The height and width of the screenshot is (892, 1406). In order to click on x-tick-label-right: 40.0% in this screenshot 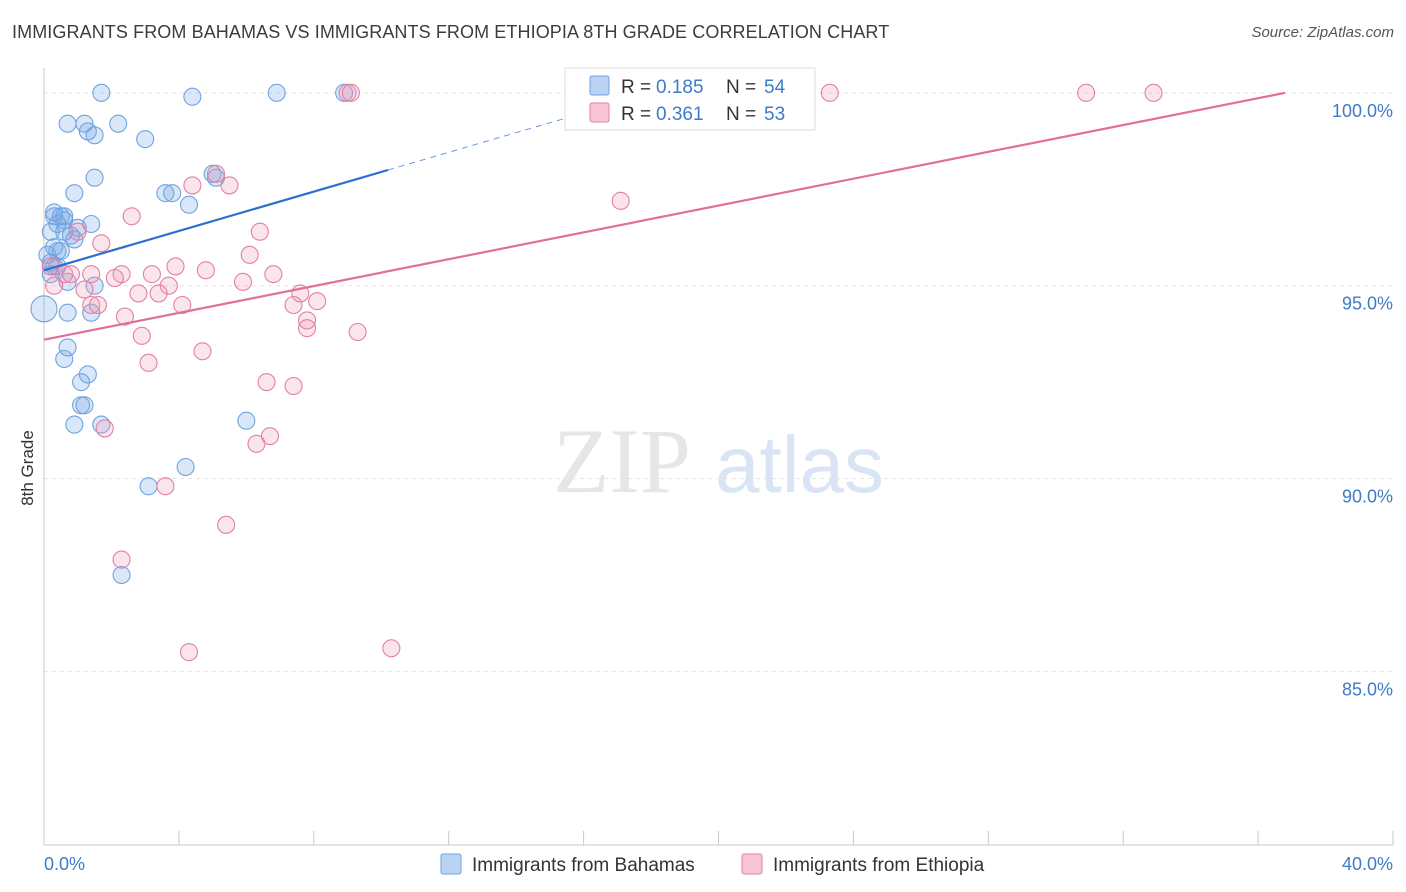, I will do `click(1367, 864)`.